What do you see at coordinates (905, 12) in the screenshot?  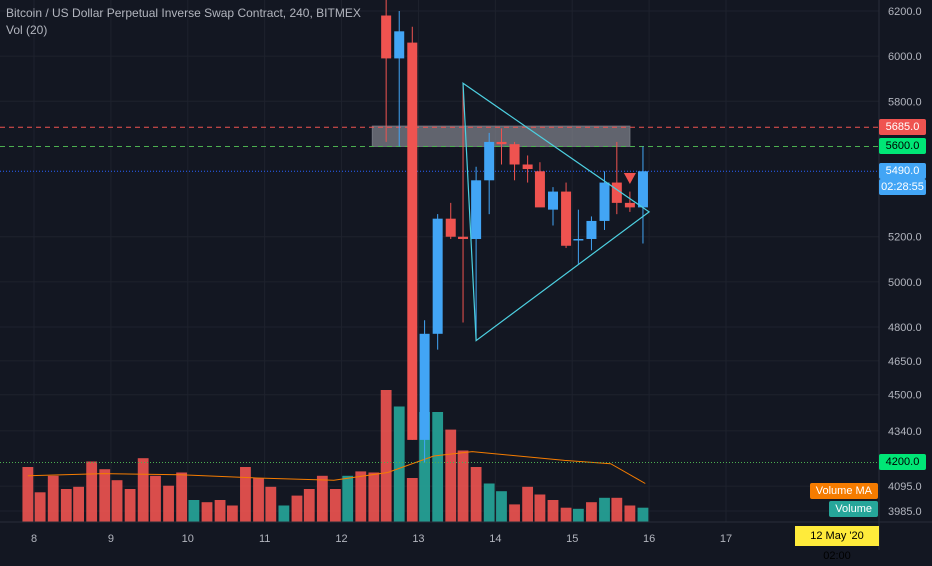 I see `price-tick-0: 6200.0` at bounding box center [905, 12].